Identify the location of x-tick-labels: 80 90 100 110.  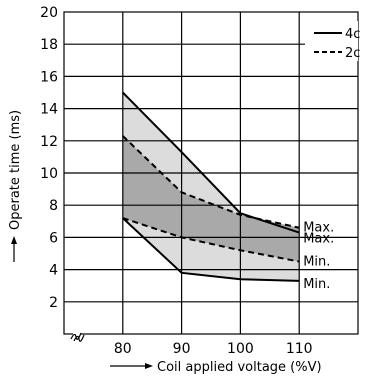
(213, 349).